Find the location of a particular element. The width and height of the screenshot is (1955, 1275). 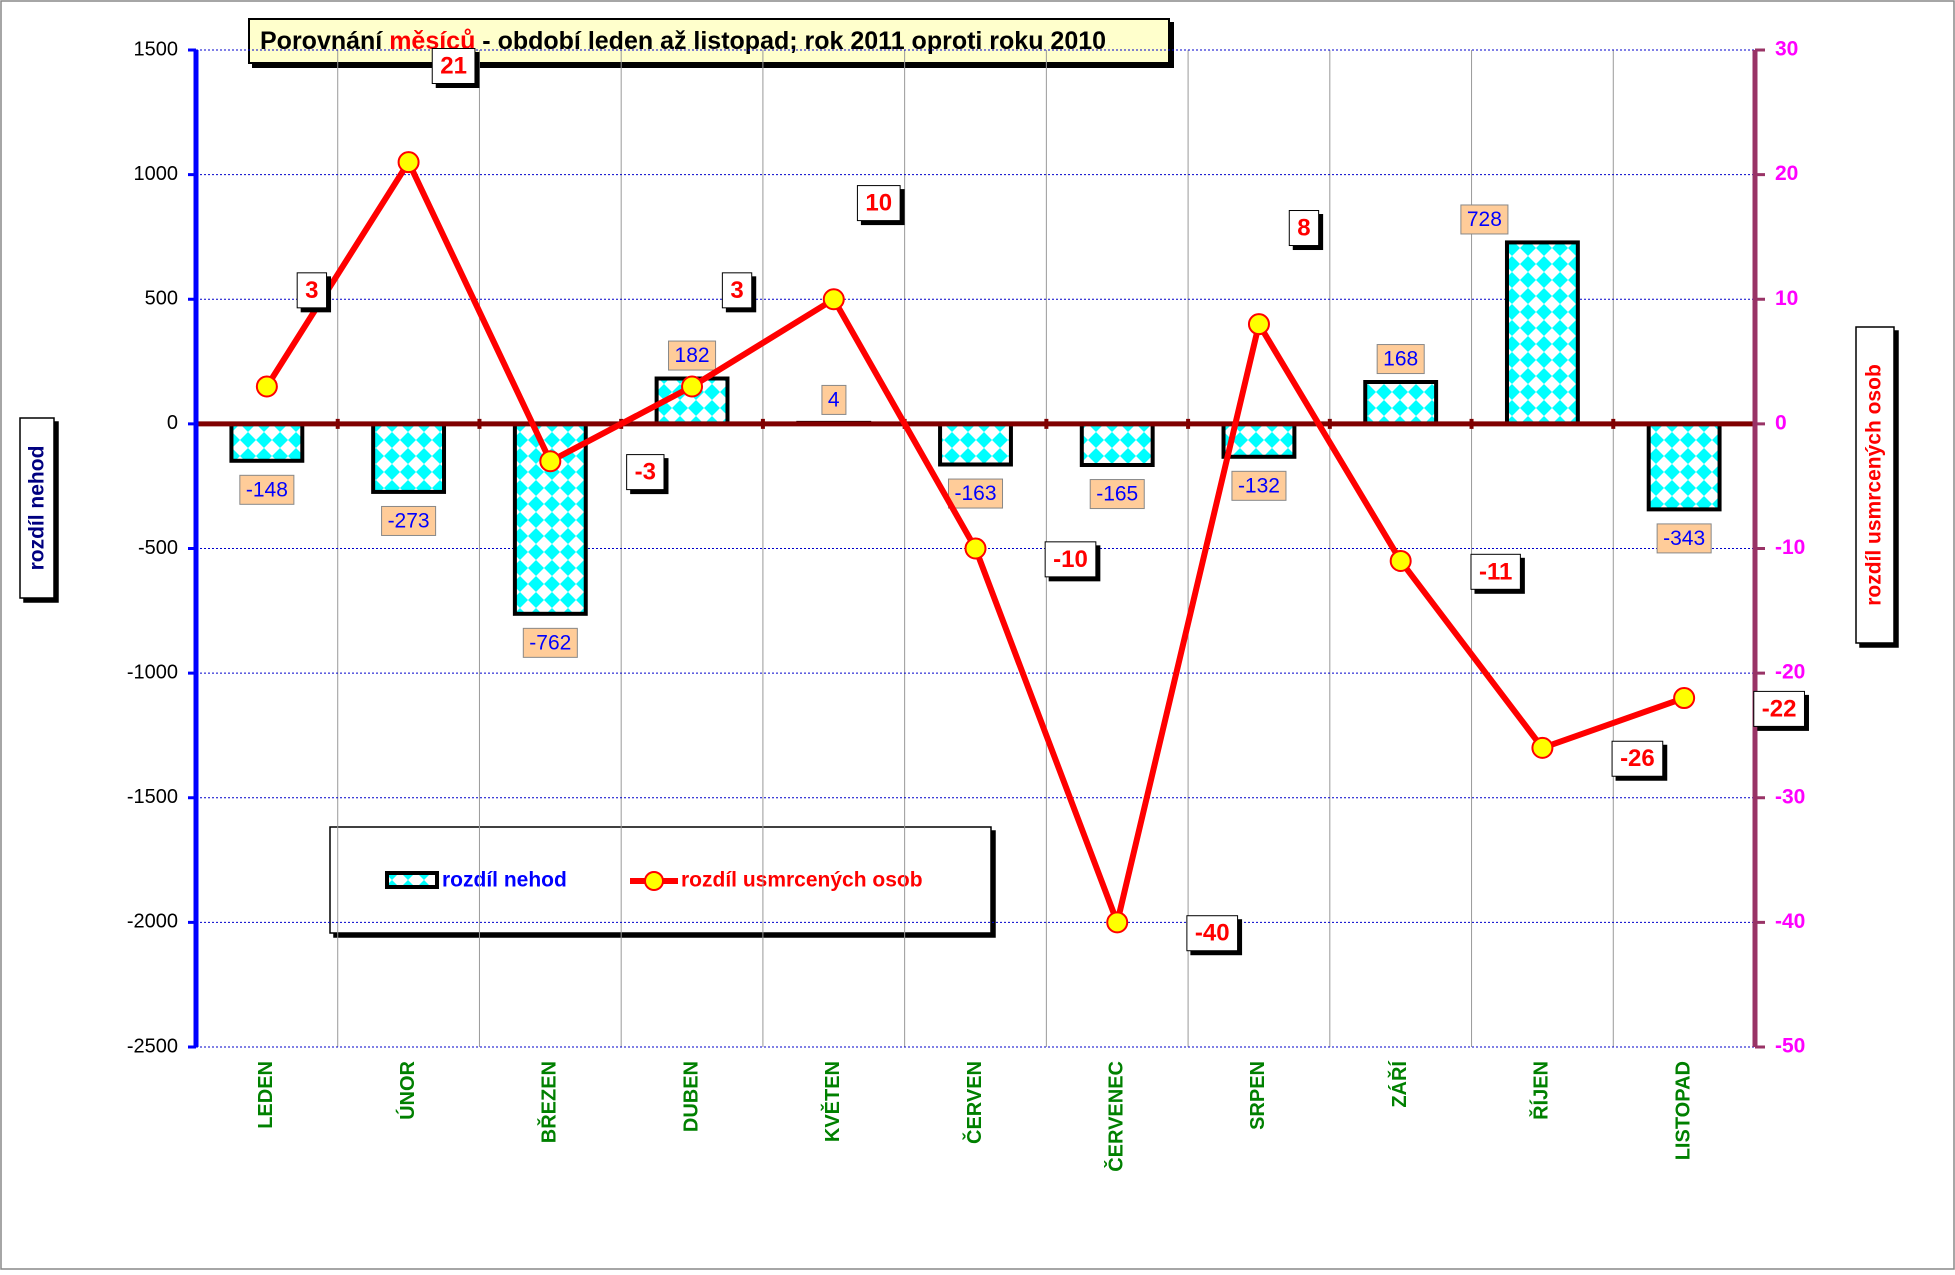

x-tick-label: BŘEZEN is located at coordinates (549, 1102).